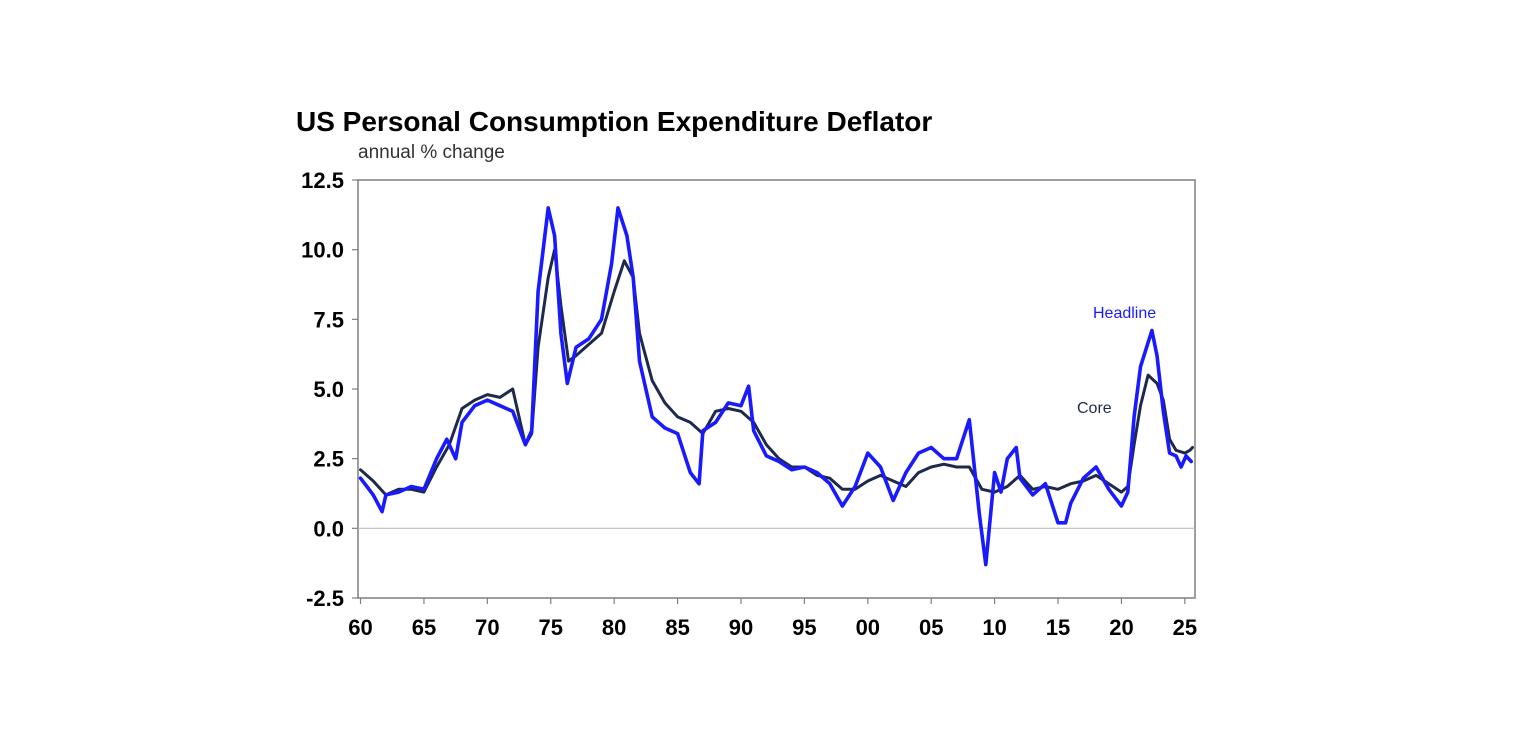 Image resolution: width=1536 pixels, height=744 pixels. What do you see at coordinates (772, 619) in the screenshot?
I see `x-axis: 60 65 70 75 80 85 90 95 00 05 10 15 20 25` at bounding box center [772, 619].